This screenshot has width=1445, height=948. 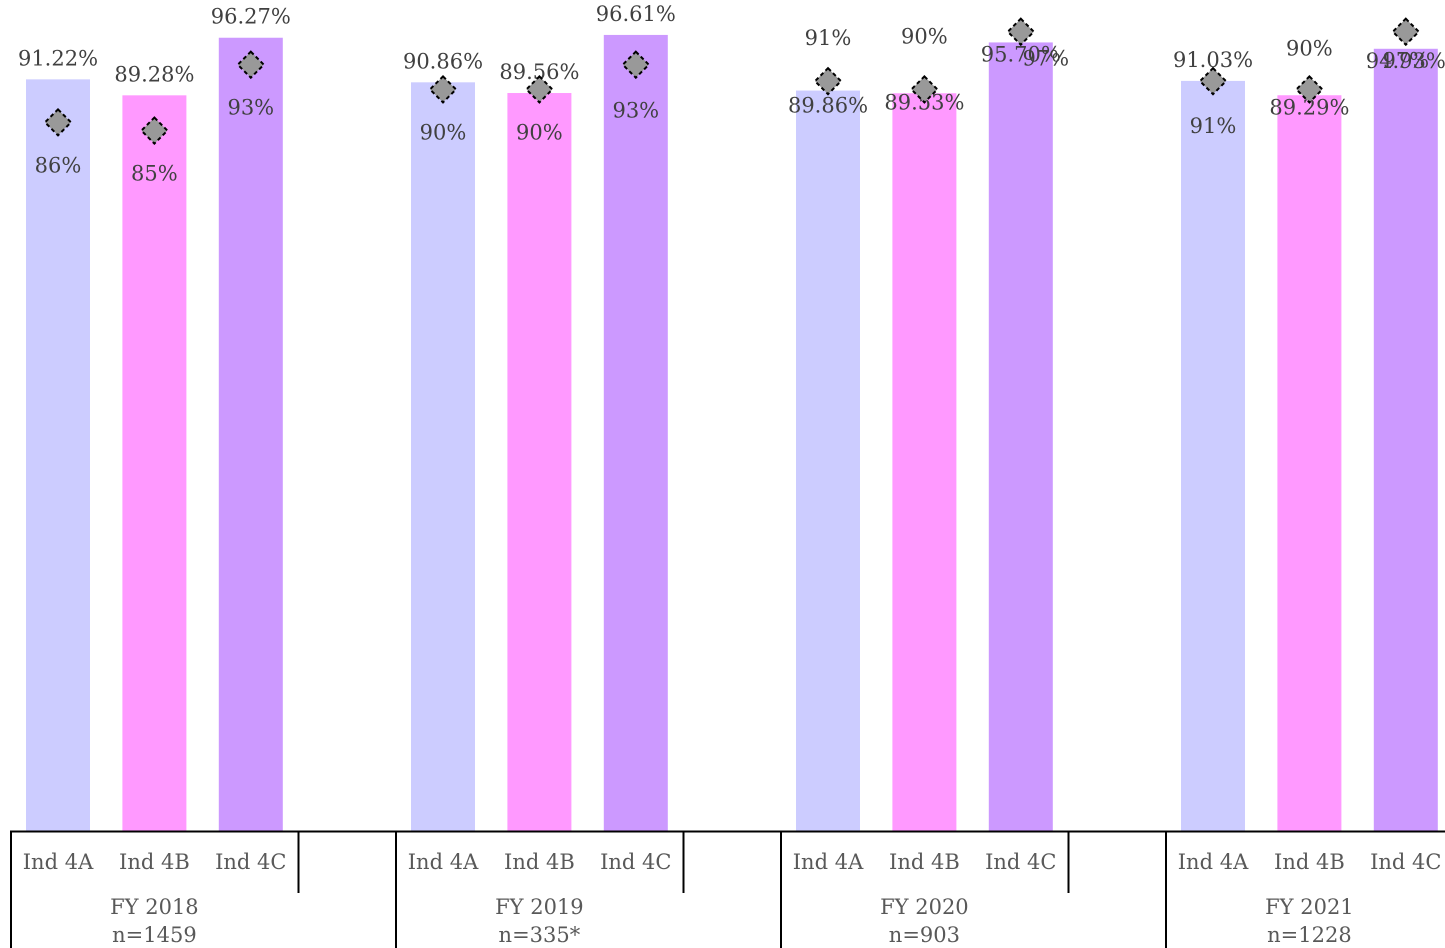 What do you see at coordinates (636, 14) in the screenshot?
I see `bar-value-label: 96.61%` at bounding box center [636, 14].